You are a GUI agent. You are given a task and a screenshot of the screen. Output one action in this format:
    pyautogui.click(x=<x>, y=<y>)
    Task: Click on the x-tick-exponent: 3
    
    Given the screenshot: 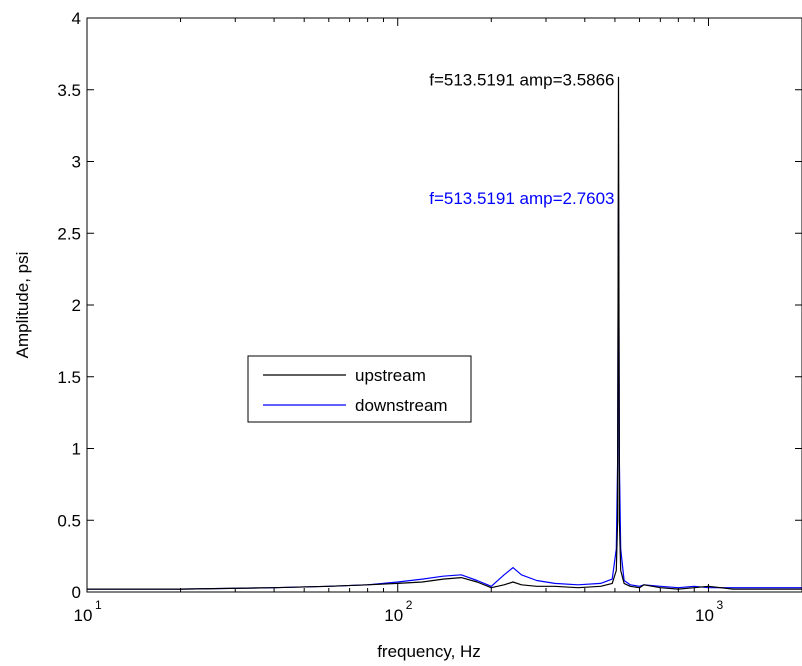 What is the action you would take?
    pyautogui.click(x=719, y=605)
    